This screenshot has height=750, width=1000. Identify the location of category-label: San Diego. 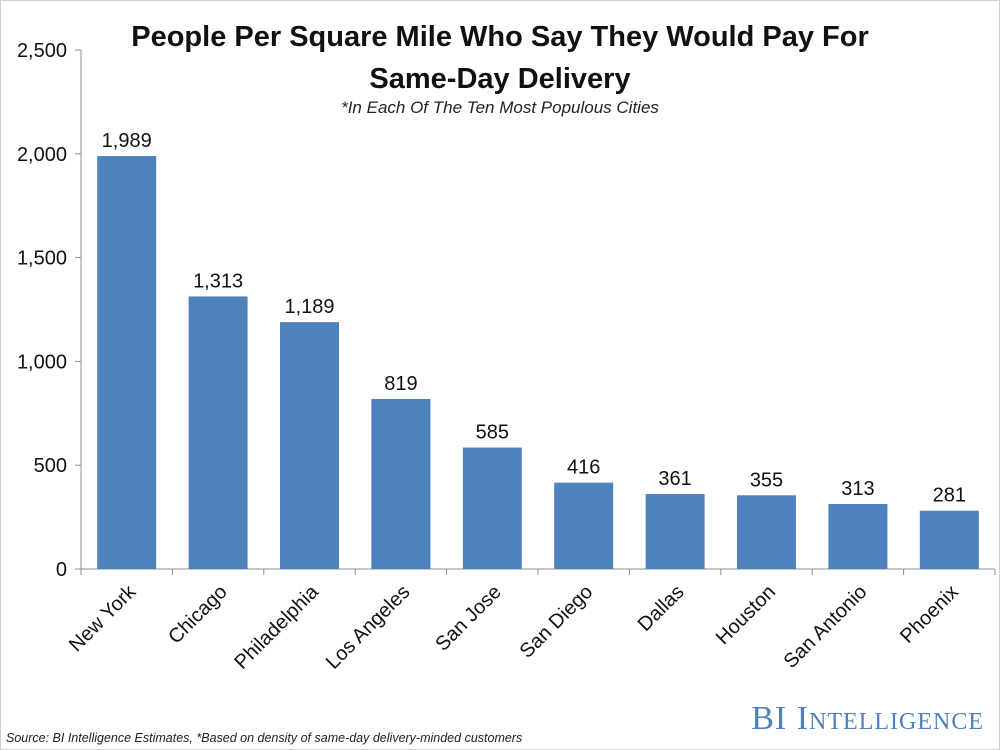
(557, 622).